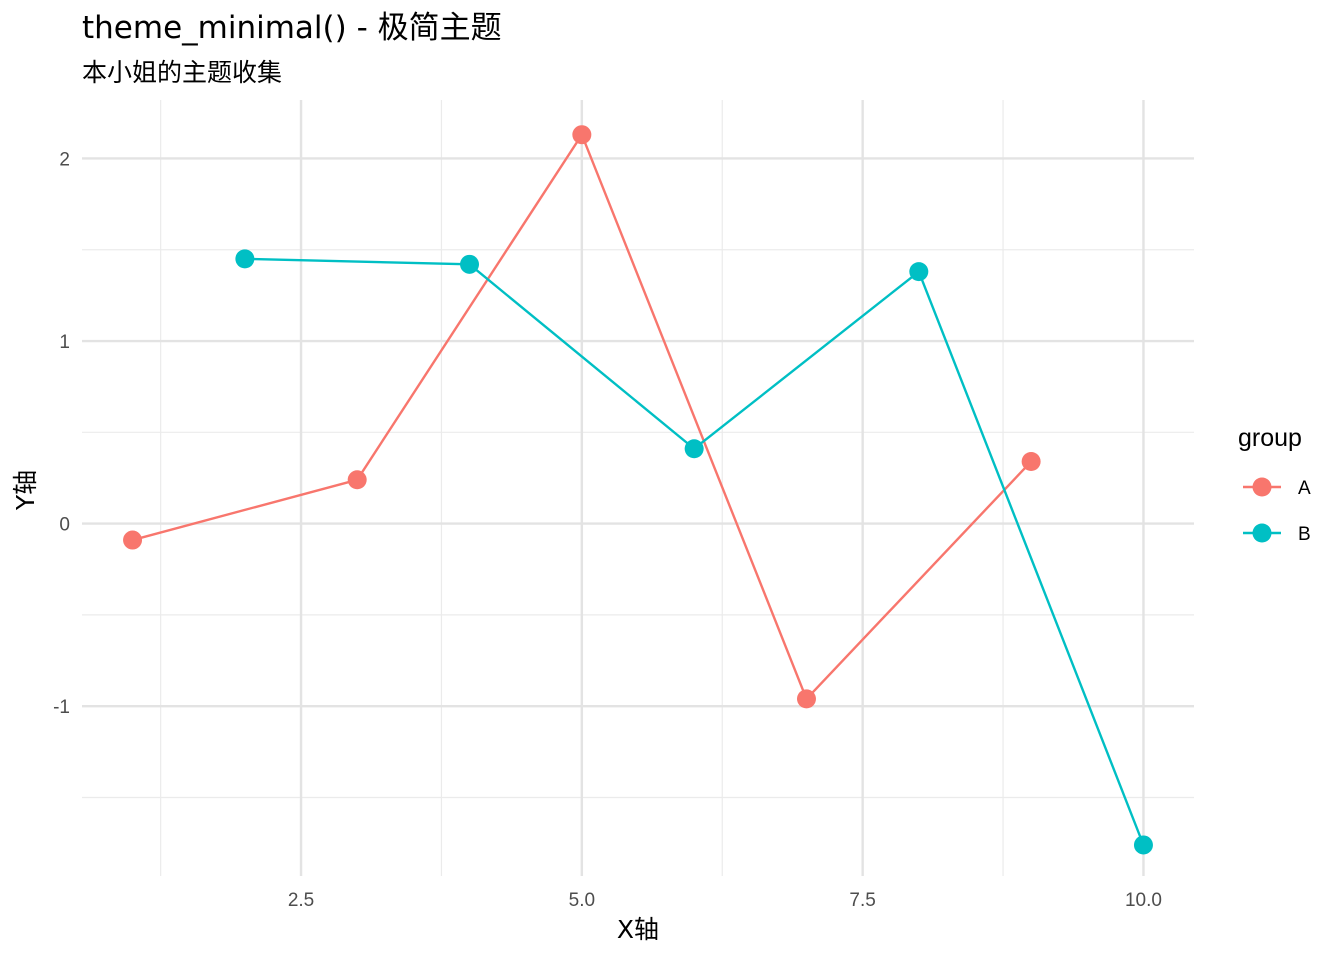 This screenshot has width=1344, height=960. I want to click on chart-title: theme_minimal() - 极简主题, so click(292, 28).